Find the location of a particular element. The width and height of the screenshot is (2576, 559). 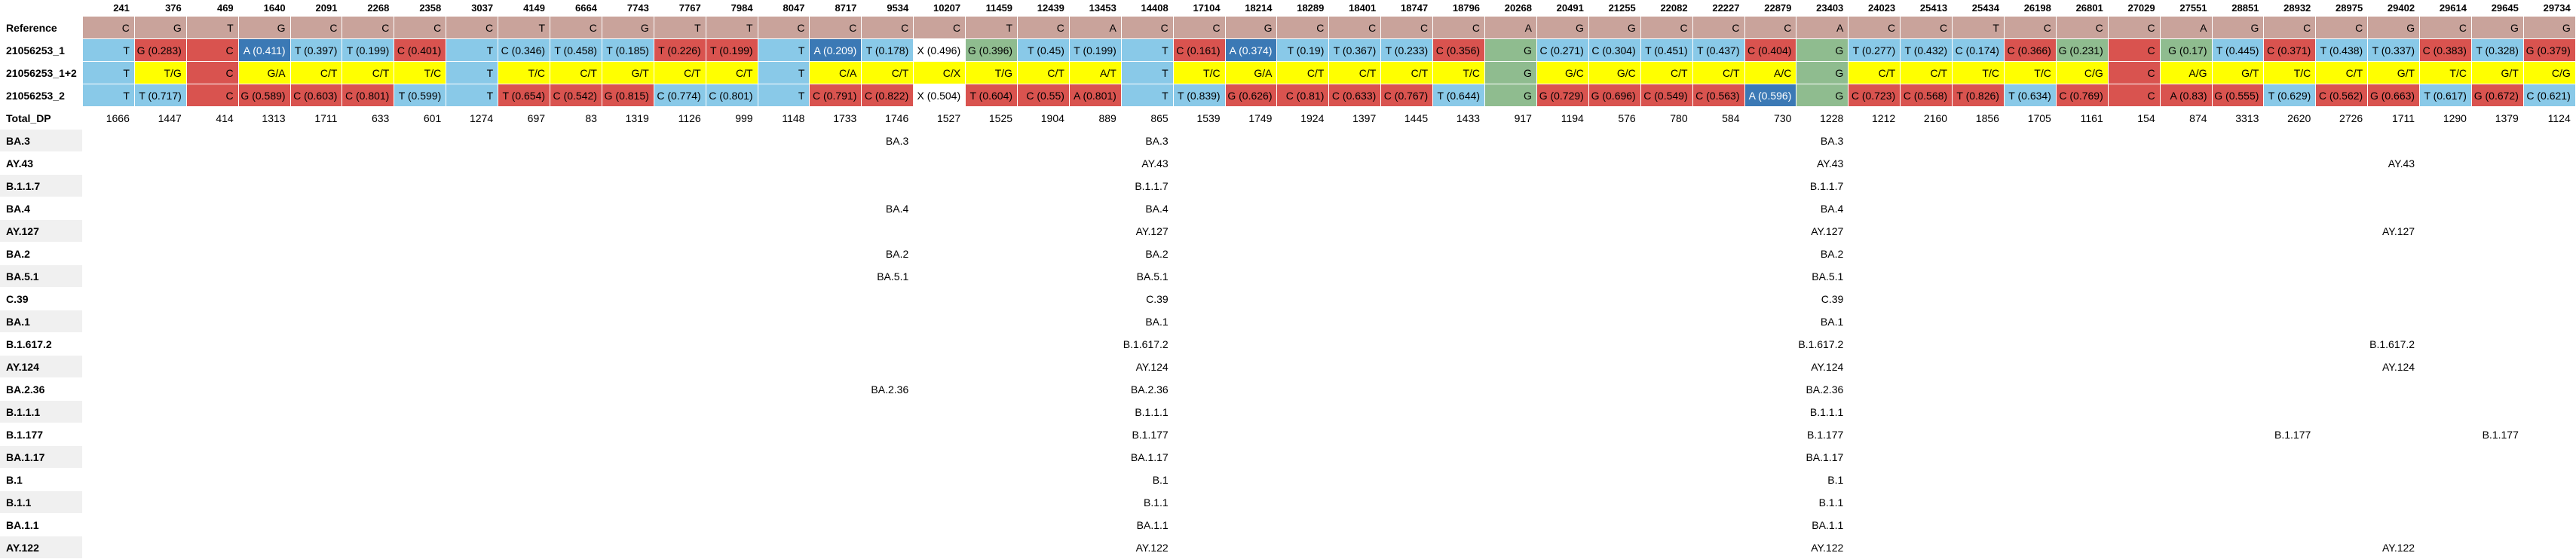

lineage-tag: B.1.1.7 is located at coordinates (1147, 186).